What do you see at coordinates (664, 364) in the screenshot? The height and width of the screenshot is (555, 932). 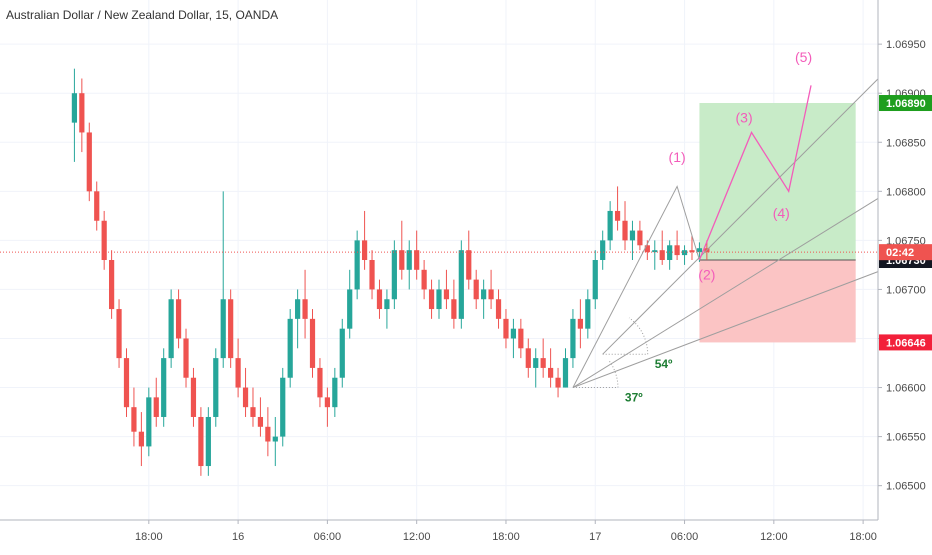 I see `angle-label: 54º` at bounding box center [664, 364].